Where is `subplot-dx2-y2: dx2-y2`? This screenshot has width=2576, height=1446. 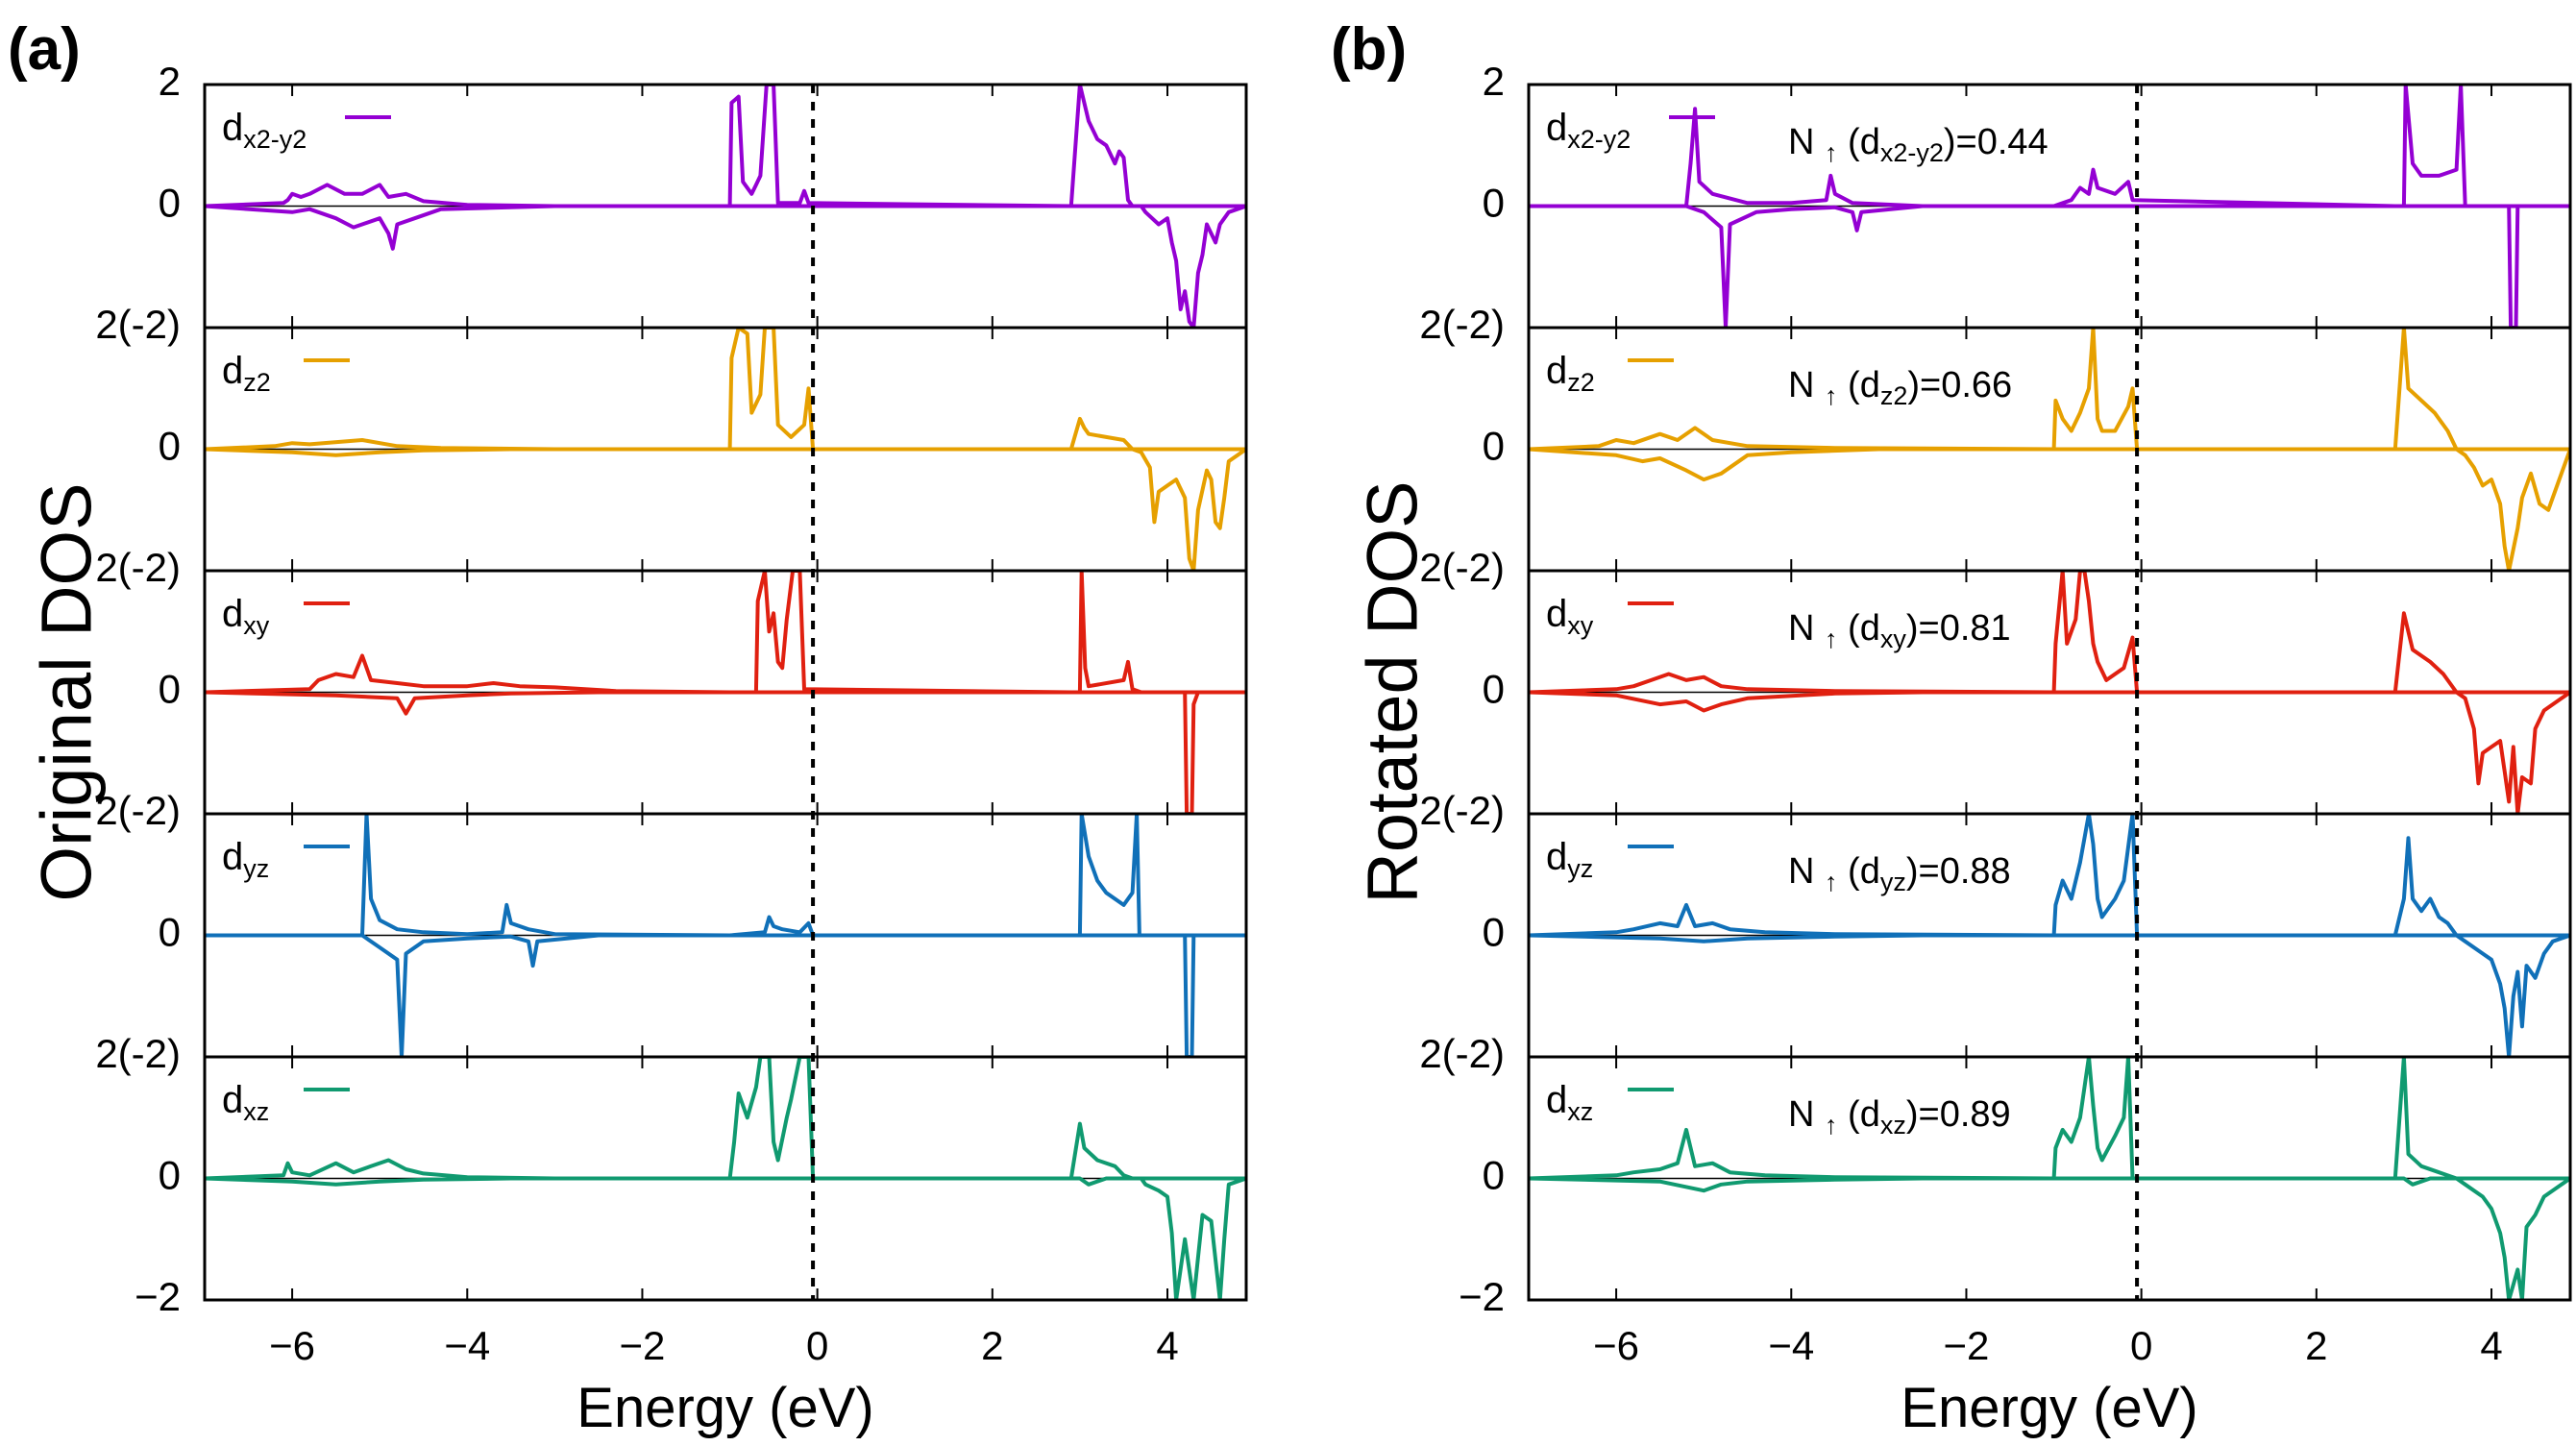
subplot-dx2-y2: dx2-y2 is located at coordinates (725, 207).